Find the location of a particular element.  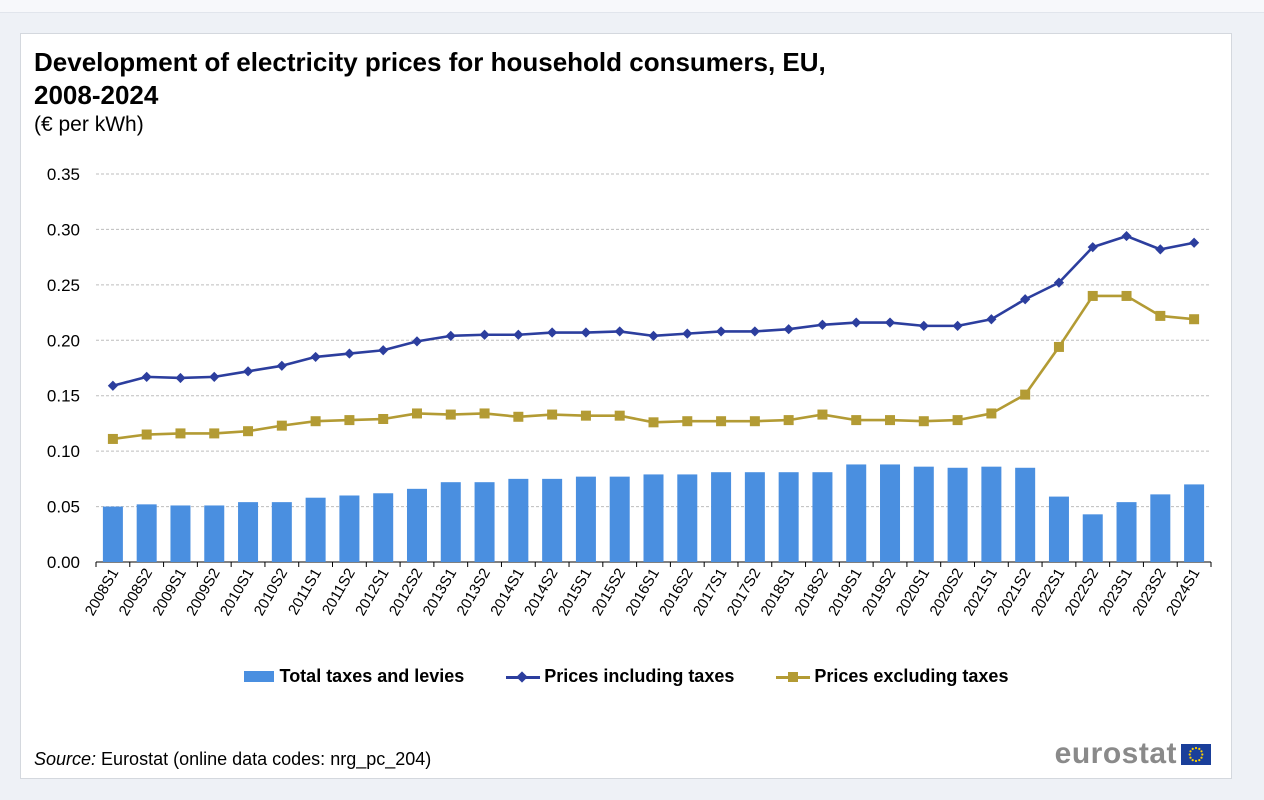

y-tick-label: 0.05 is located at coordinates (63, 507).